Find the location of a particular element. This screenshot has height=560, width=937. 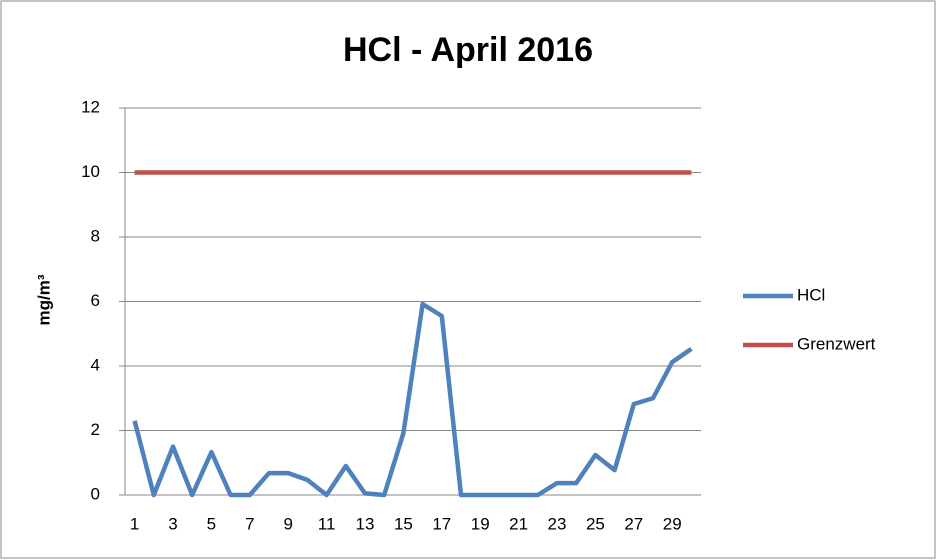

x-tick-label: 15 is located at coordinates (403, 523).